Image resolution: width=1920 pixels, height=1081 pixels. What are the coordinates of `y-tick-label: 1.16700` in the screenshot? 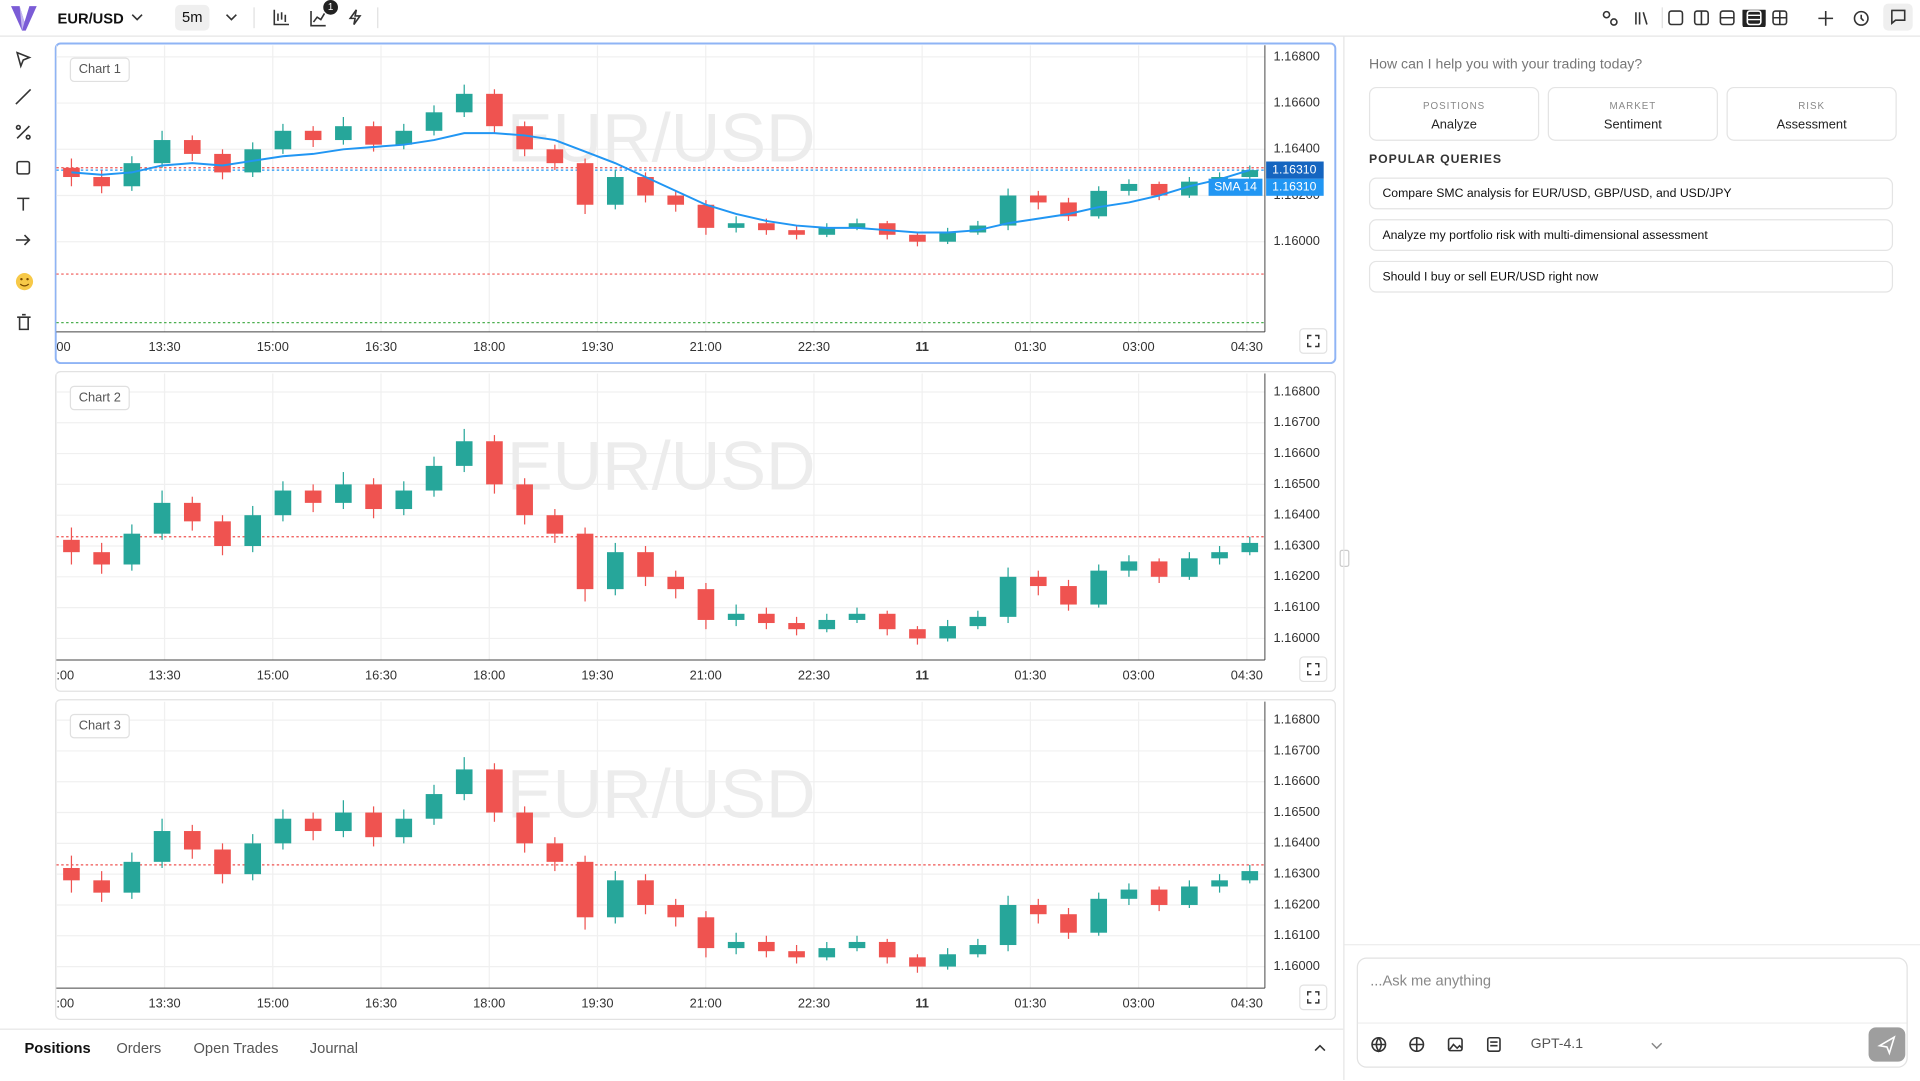 It's located at (1296, 421).